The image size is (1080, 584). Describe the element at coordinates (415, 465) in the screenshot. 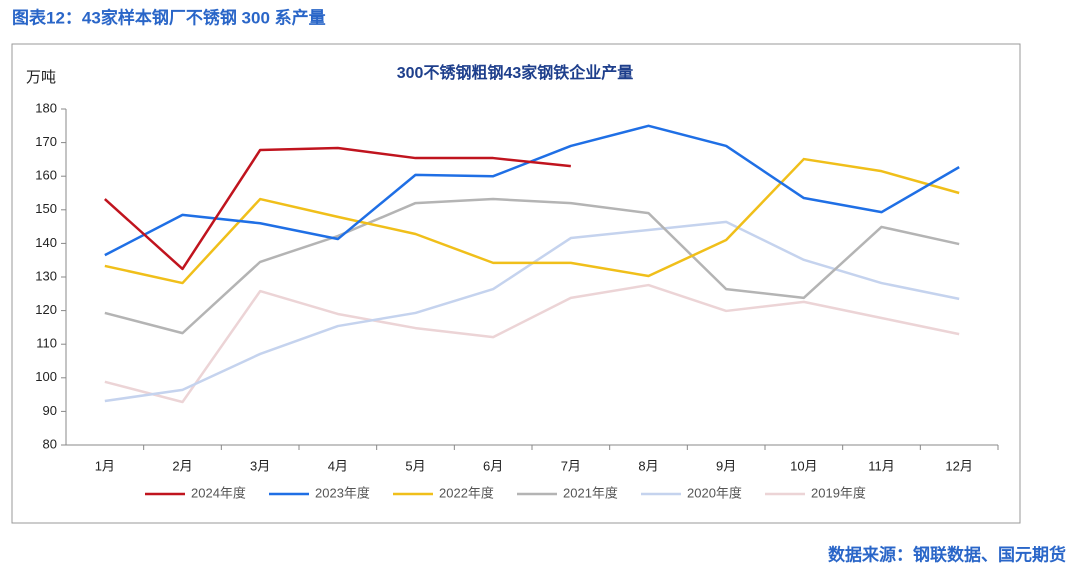

I see `x-tick-label: 5月` at that location.